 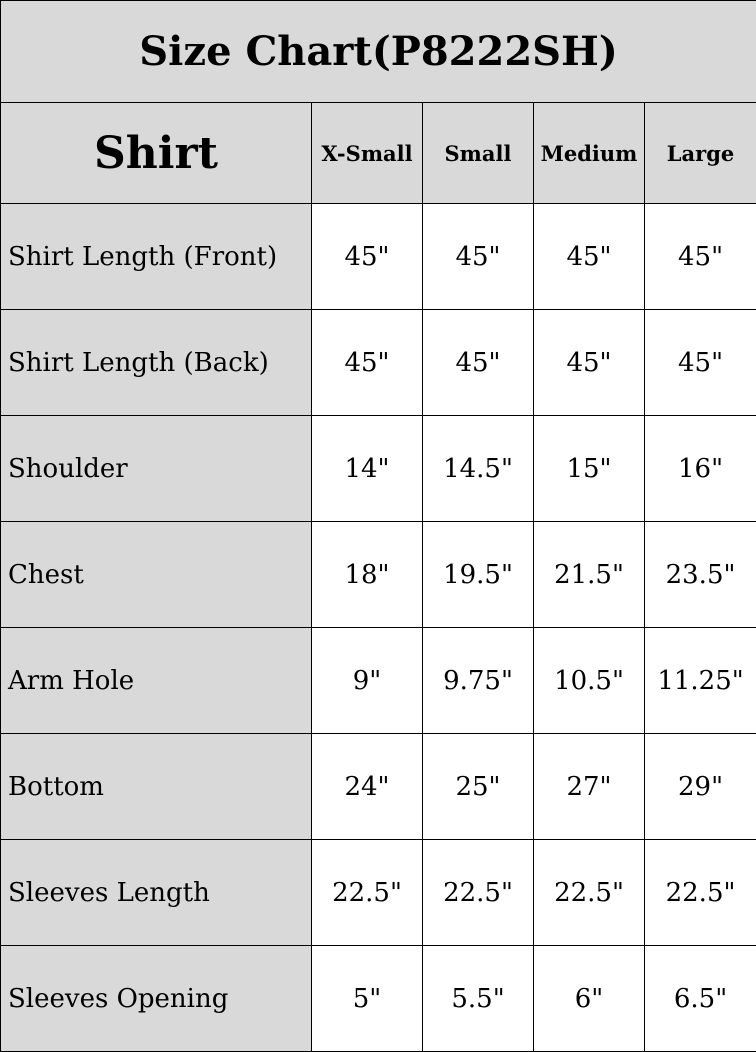 I want to click on table-row: Sleeves Opening 5" 5.5" 6" 6.5", so click(x=378, y=998).